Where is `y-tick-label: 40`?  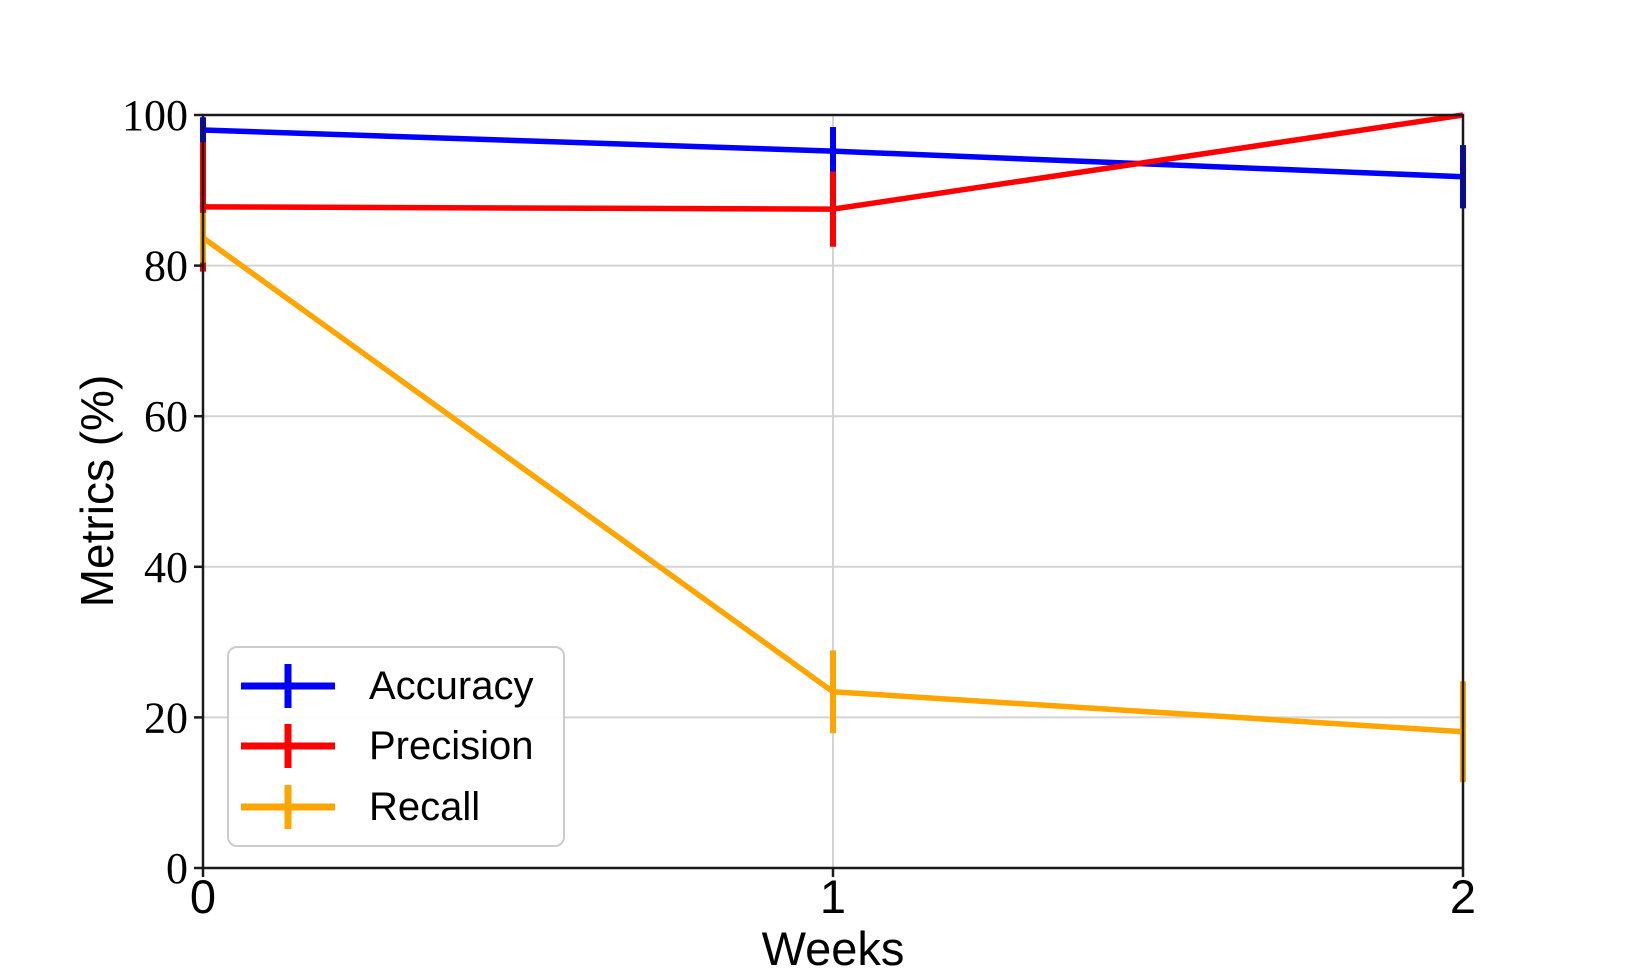
y-tick-label: 40 is located at coordinates (166, 567).